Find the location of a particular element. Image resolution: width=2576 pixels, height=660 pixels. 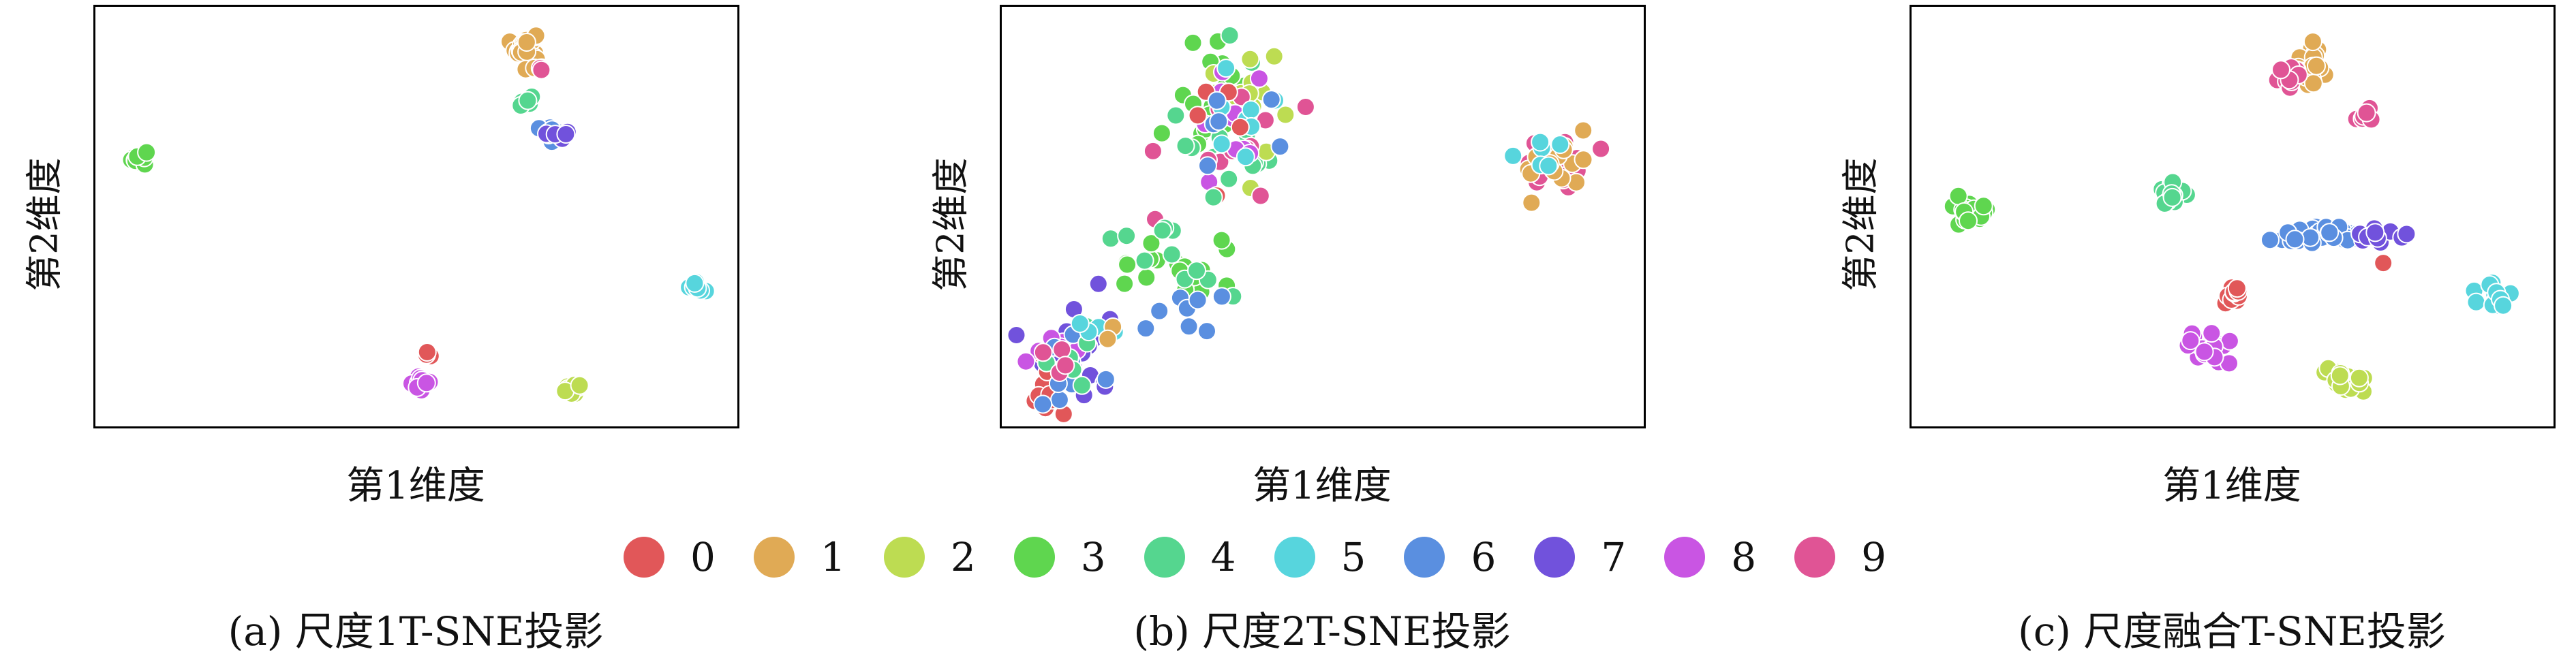

legend-label: 5 is located at coordinates (1353, 557).